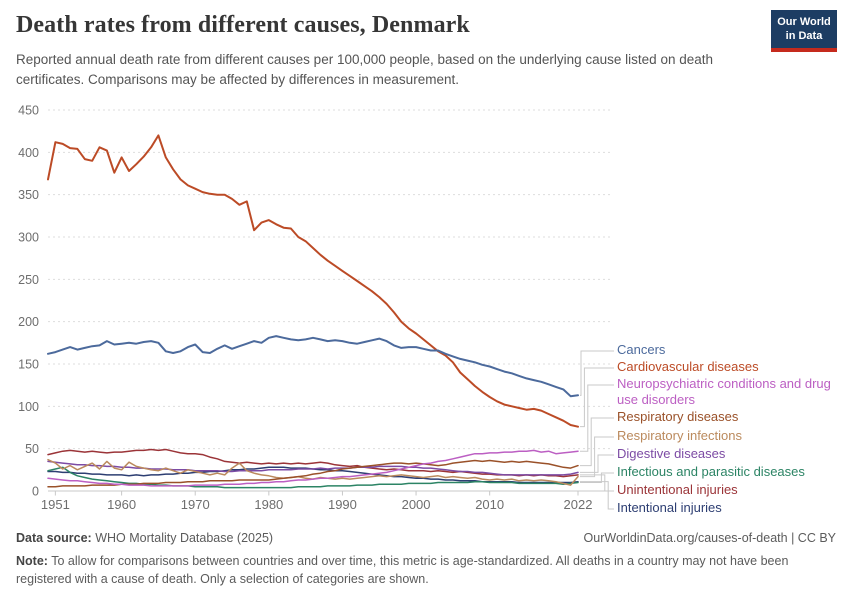 The image size is (850, 600). I want to click on x-axis-tick-label: 1970, so click(195, 504).